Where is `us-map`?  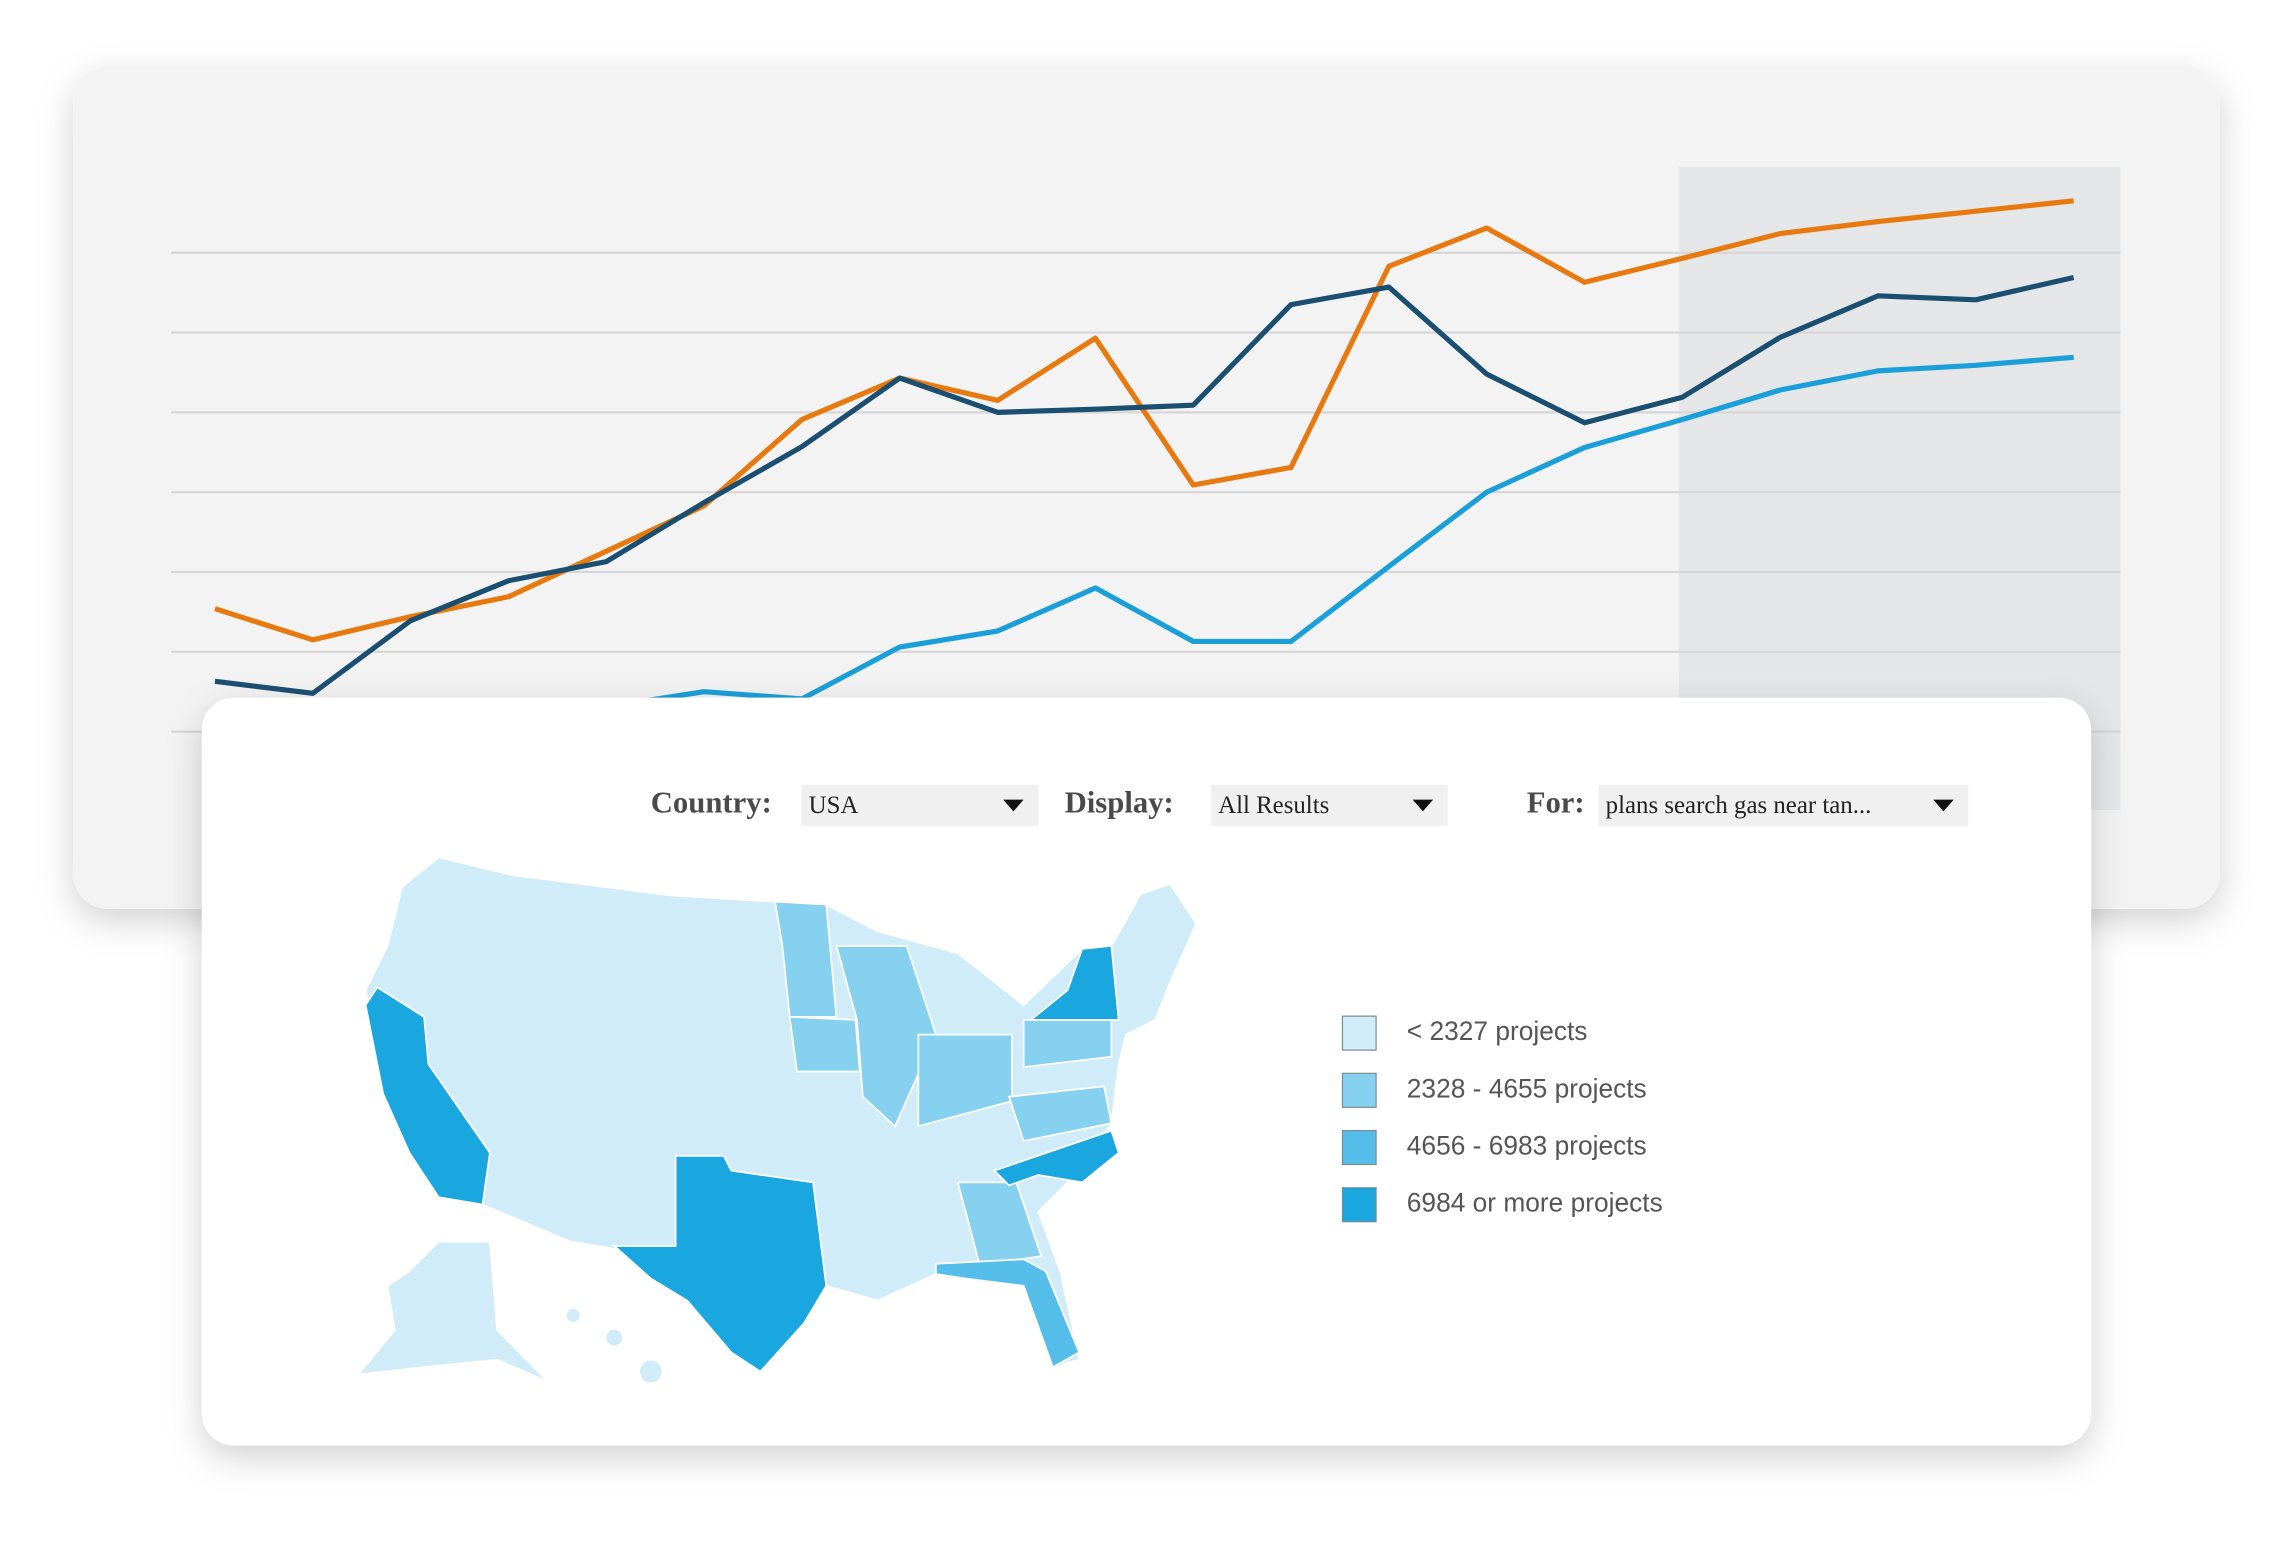
us-map is located at coordinates (777, 1120).